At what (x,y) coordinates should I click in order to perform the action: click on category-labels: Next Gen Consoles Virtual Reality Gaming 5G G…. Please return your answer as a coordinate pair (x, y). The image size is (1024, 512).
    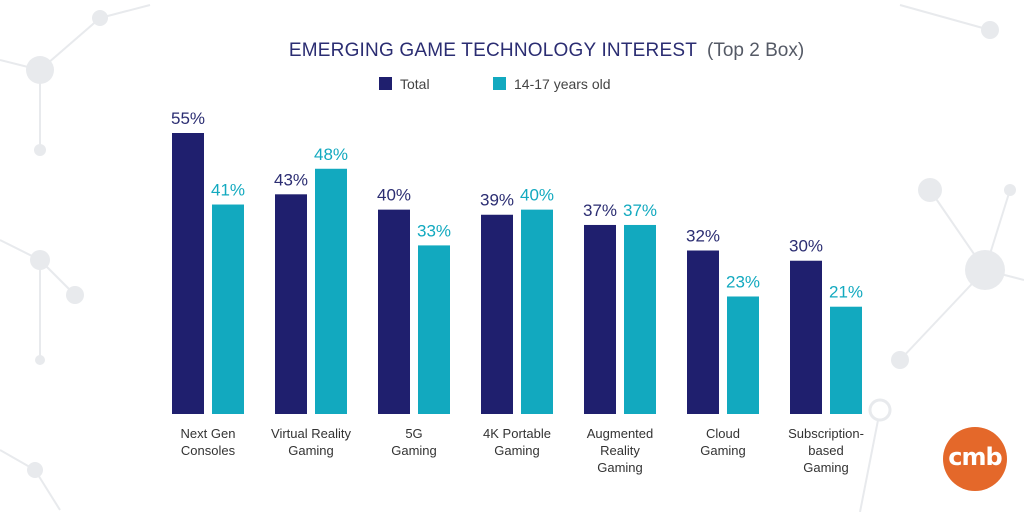
    Looking at the image, I should click on (522, 450).